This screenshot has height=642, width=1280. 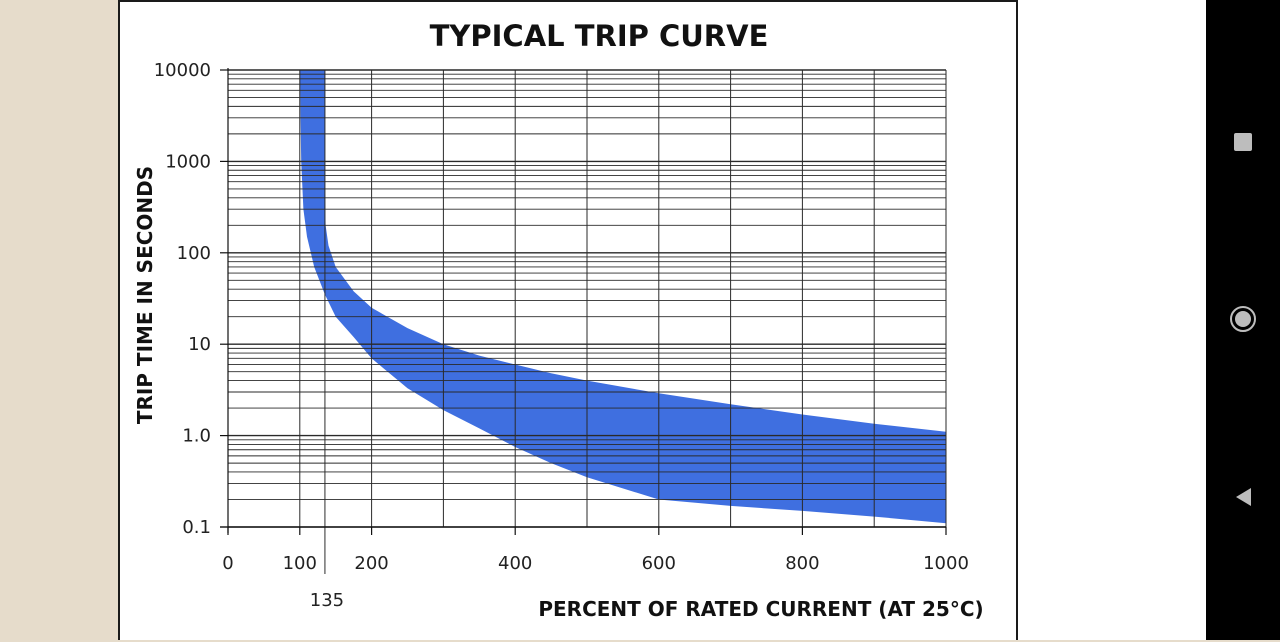 I want to click on android-nav-bar, so click(x=1243, y=320).